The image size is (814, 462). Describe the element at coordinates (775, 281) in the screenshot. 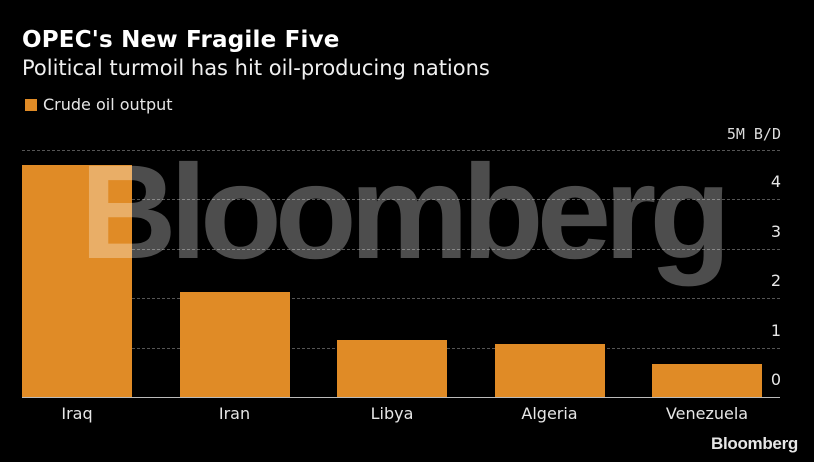

I see `y-tick-label: 2` at that location.